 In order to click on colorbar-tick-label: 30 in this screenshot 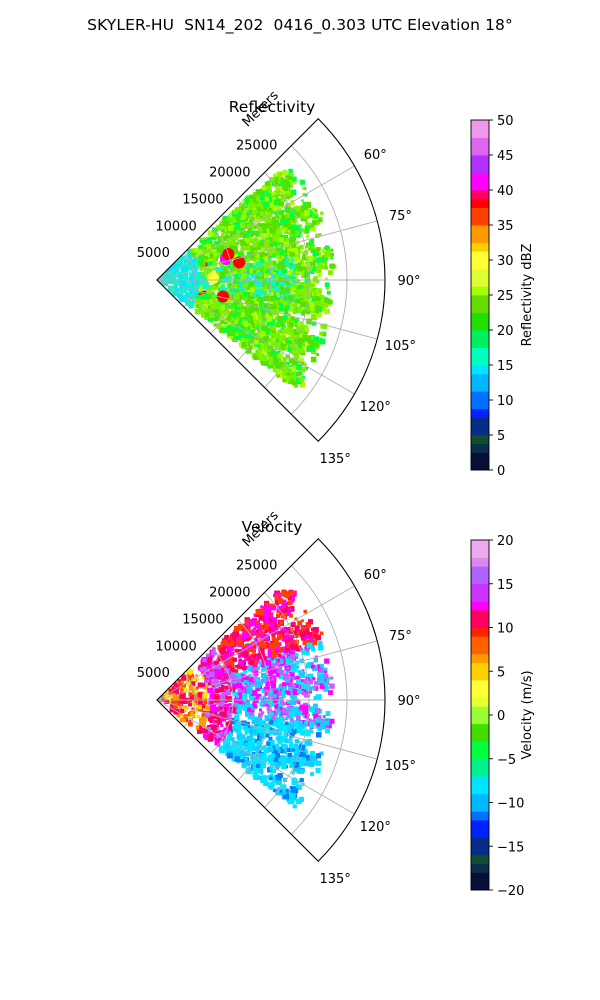, I will do `click(505, 261)`.